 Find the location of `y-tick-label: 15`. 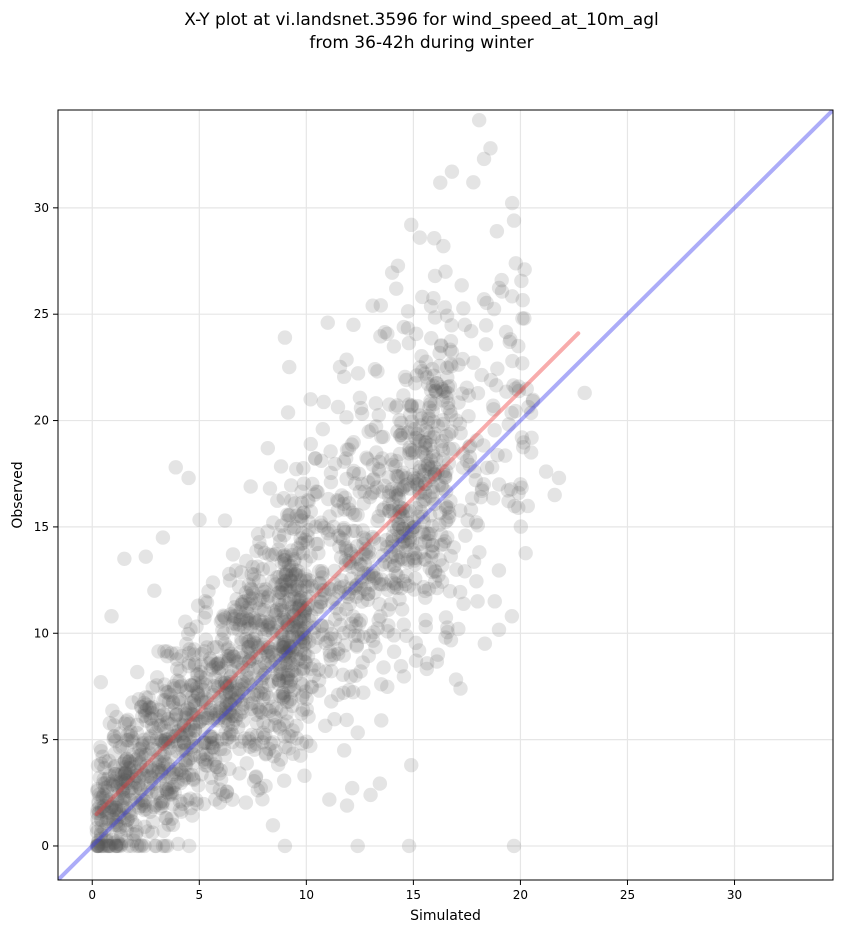

y-tick-label: 15 is located at coordinates (41, 527).